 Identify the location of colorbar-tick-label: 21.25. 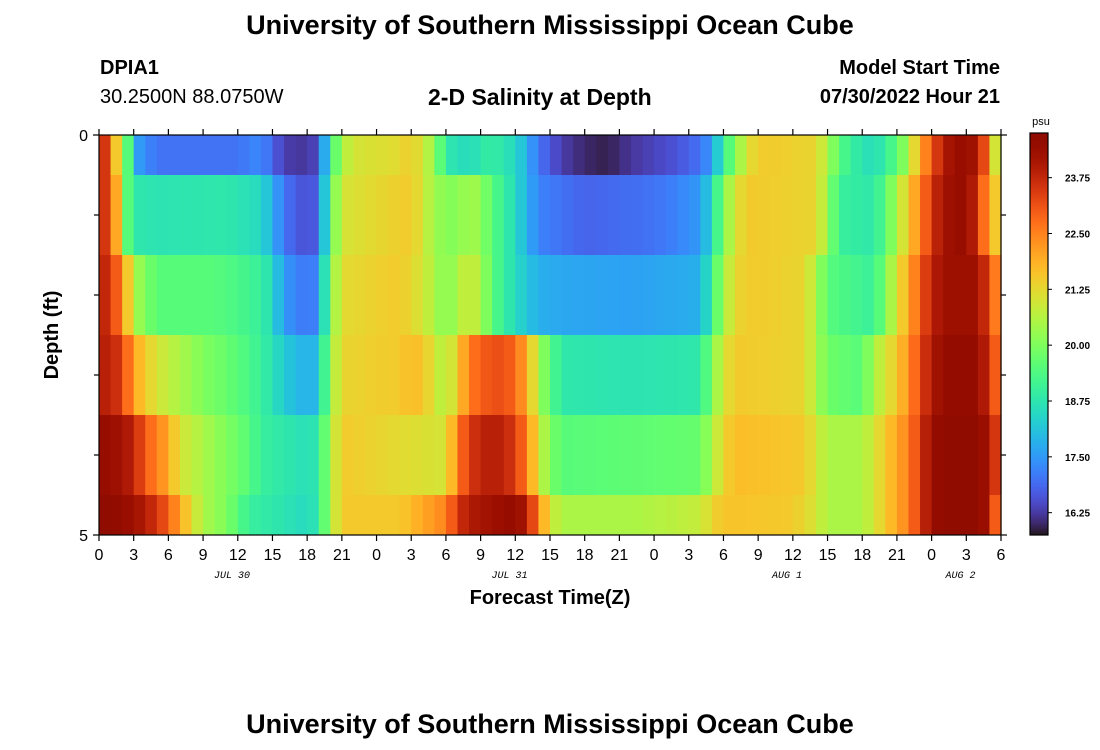
(1077, 290).